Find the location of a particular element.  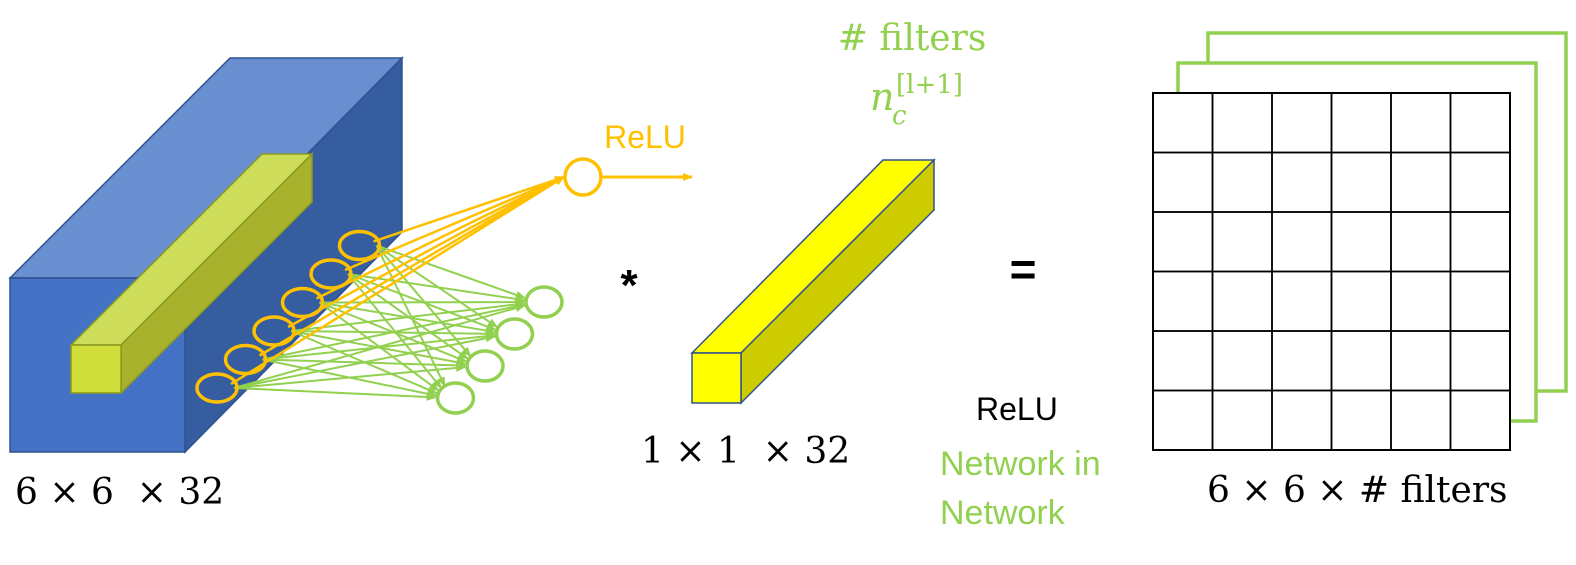

output-dims-label: 6 × 6 × # filters is located at coordinates (1357, 490).